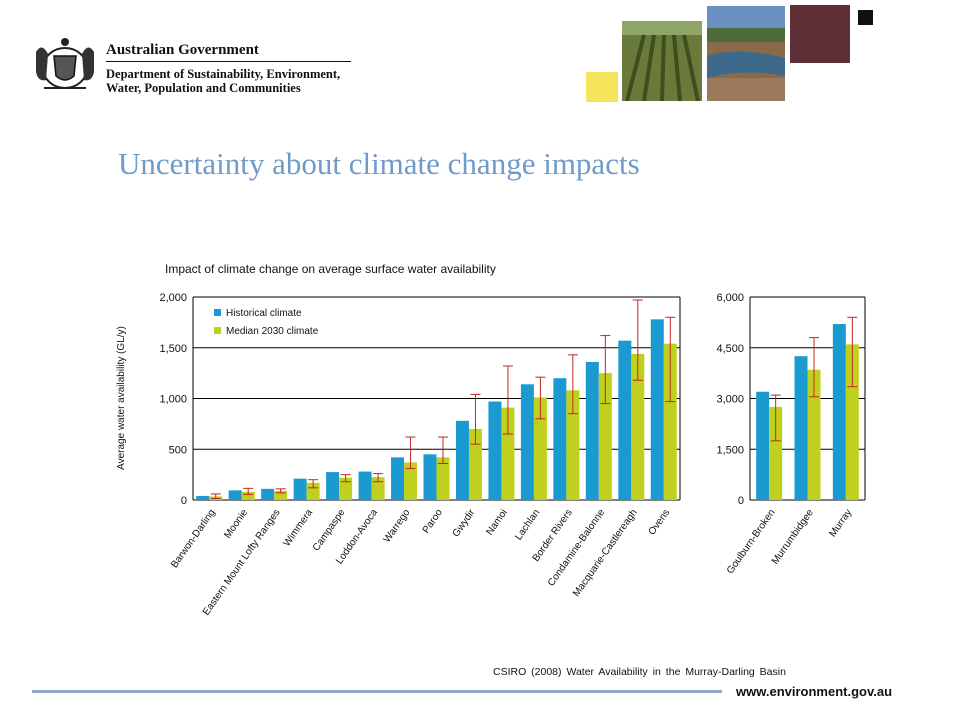 The image size is (960, 720). Describe the element at coordinates (193, 538) in the screenshot. I see `x-category-label: Barwon-Darling` at that location.